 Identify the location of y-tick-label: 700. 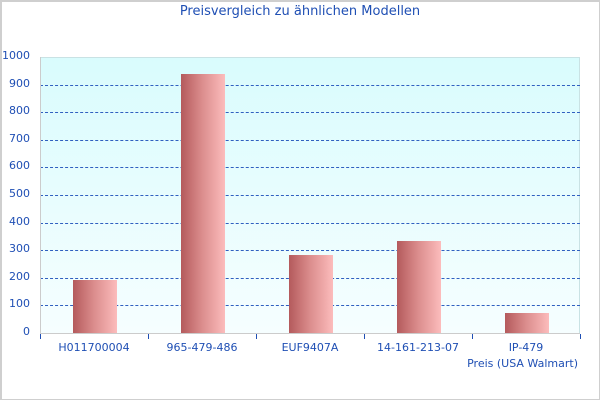
(19, 138).